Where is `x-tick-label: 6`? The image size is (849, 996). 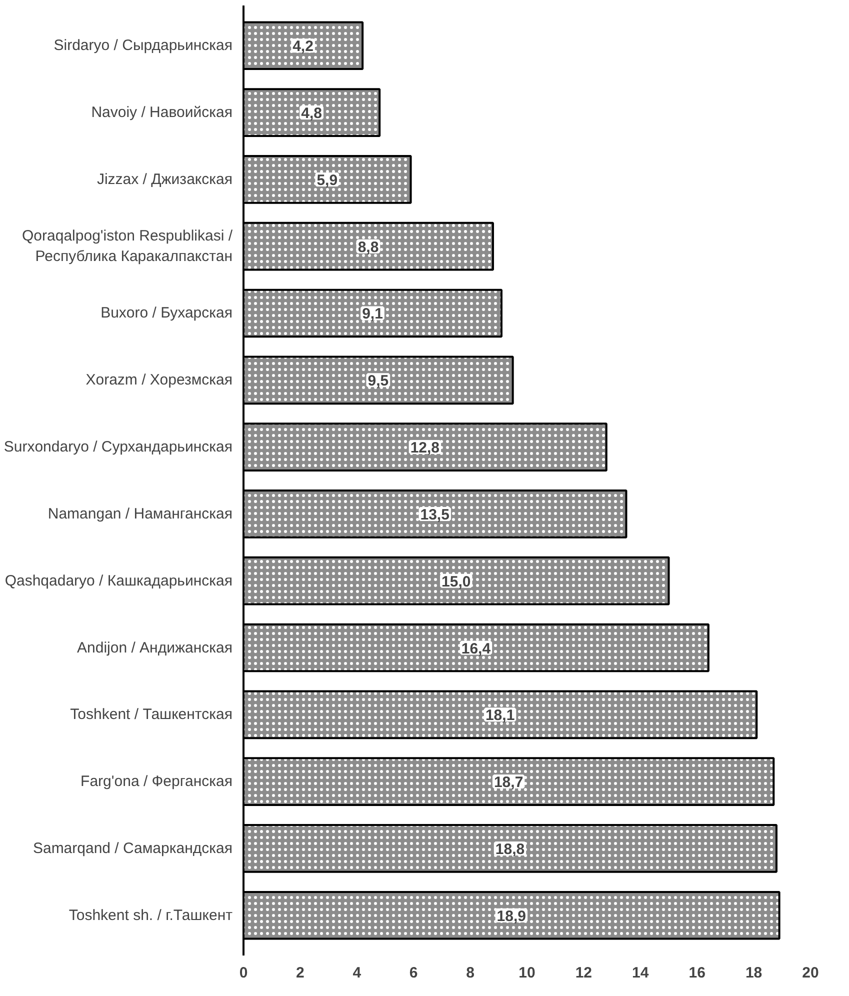 x-tick-label: 6 is located at coordinates (413, 973).